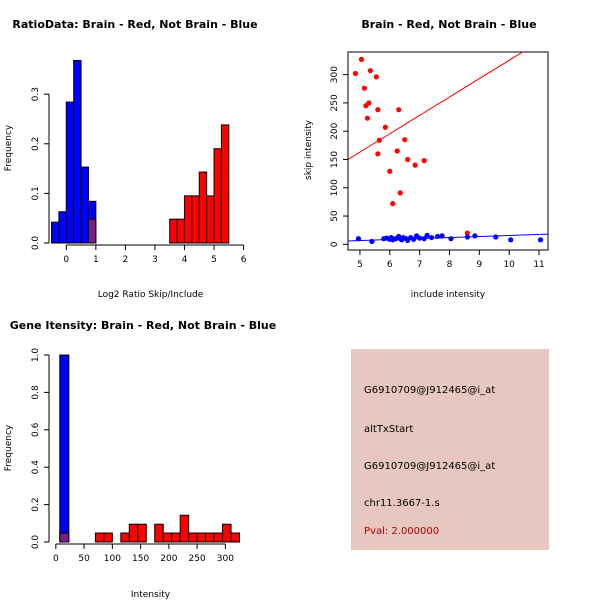 This screenshot has height=600, width=600. What do you see at coordinates (36, 504) in the screenshot?
I see `intensity-y-tick-label: 0.2` at bounding box center [36, 504].